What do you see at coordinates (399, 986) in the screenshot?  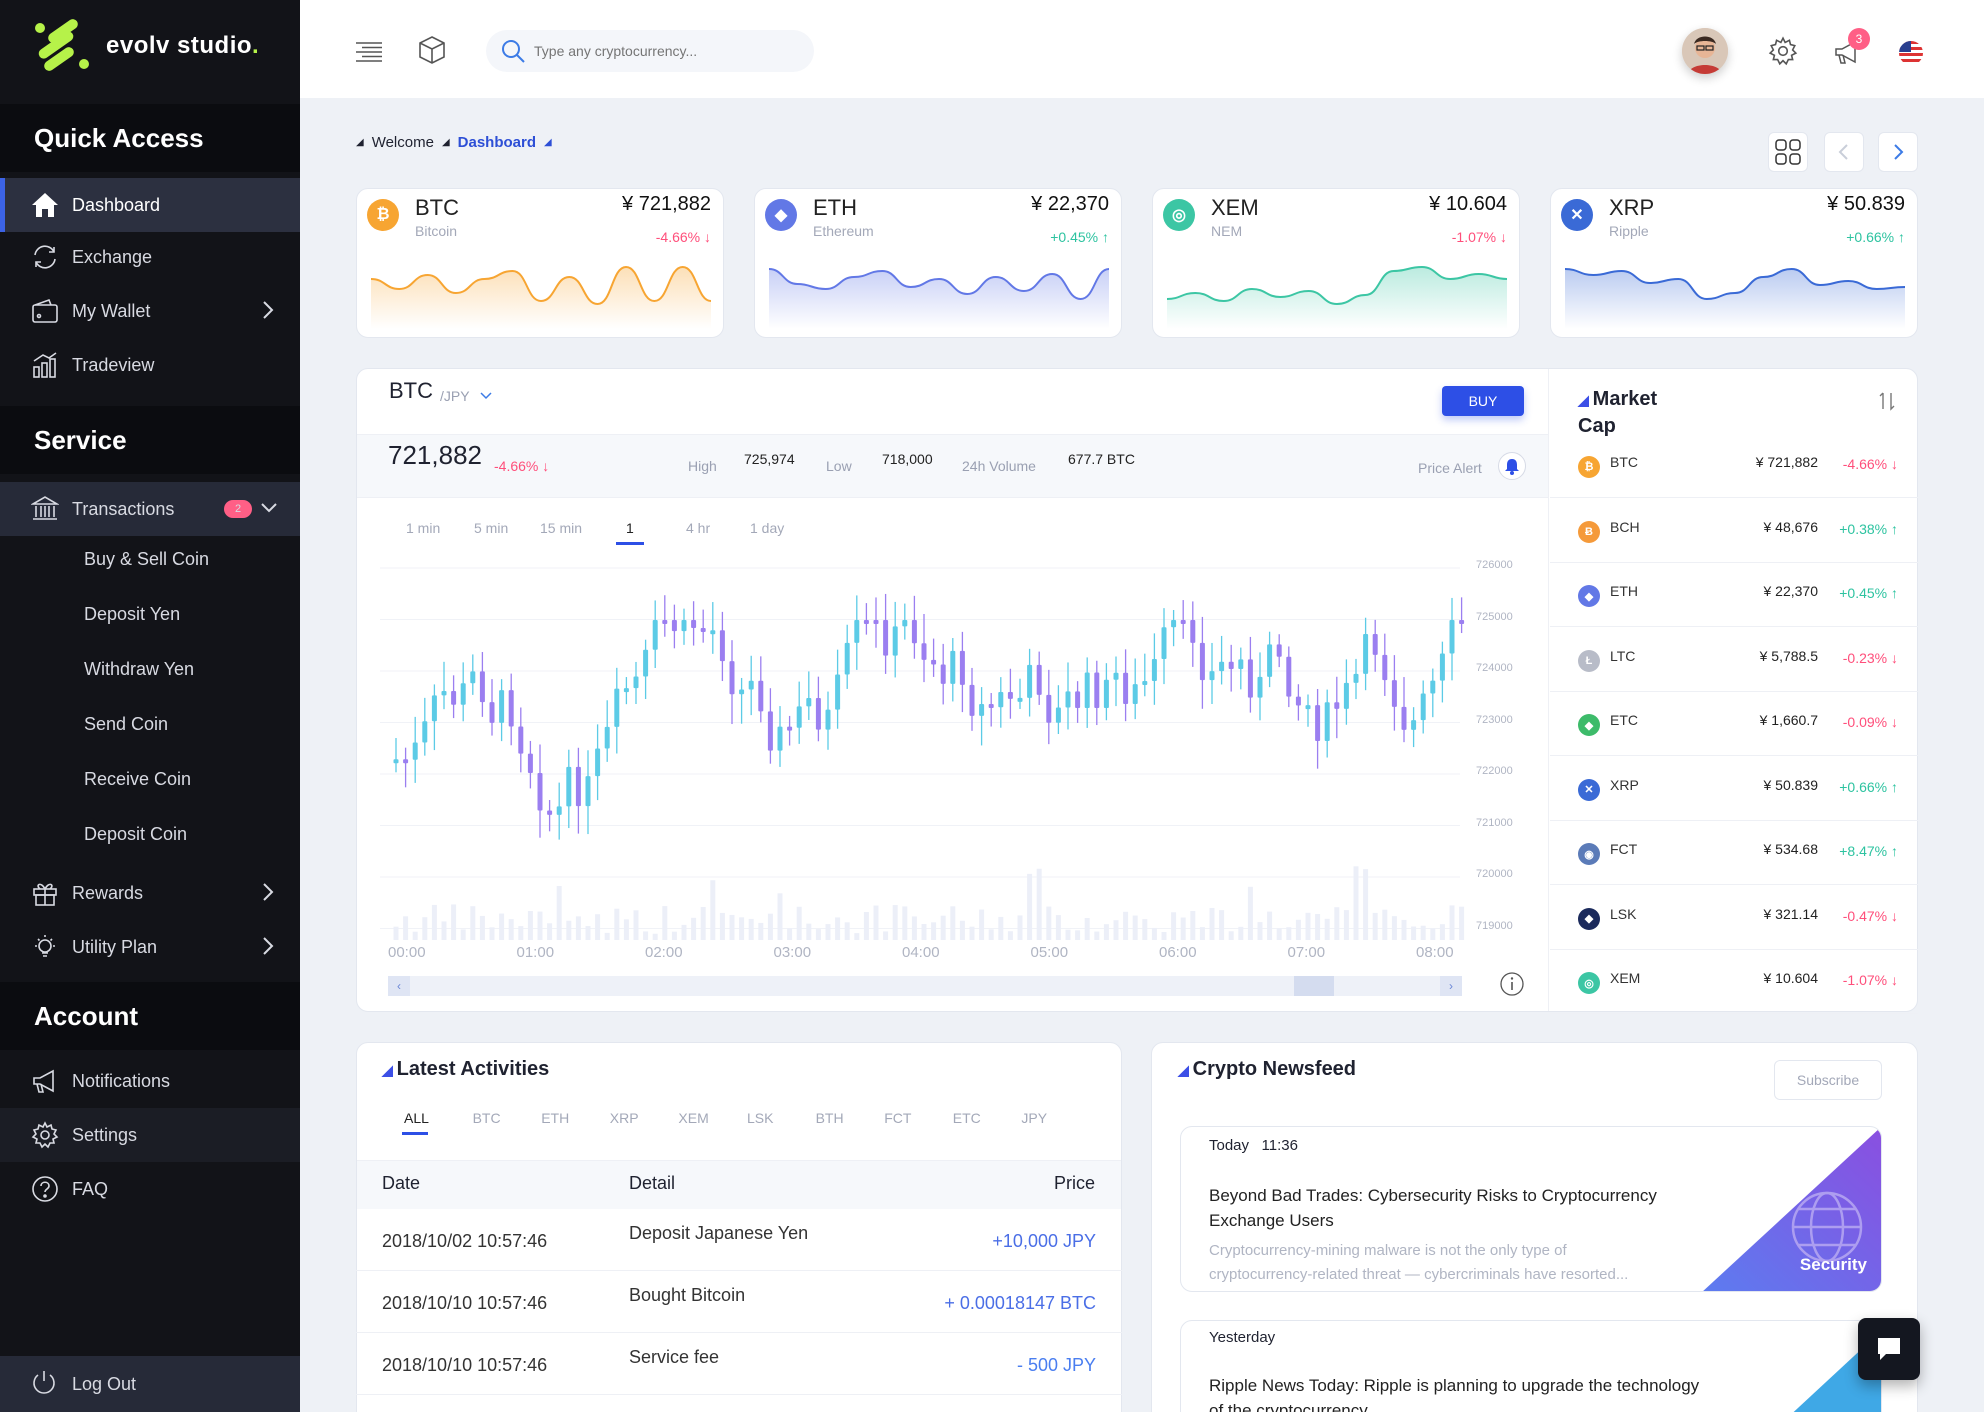 I see `scroll-left-icon: ‹` at bounding box center [399, 986].